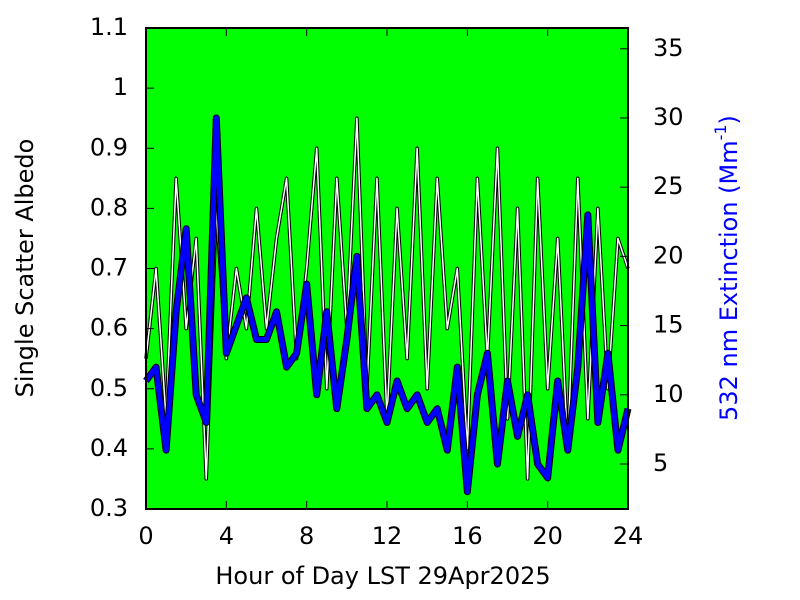 The image size is (800, 600). I want to click on y-tick-label: 0.5, so click(109, 388).